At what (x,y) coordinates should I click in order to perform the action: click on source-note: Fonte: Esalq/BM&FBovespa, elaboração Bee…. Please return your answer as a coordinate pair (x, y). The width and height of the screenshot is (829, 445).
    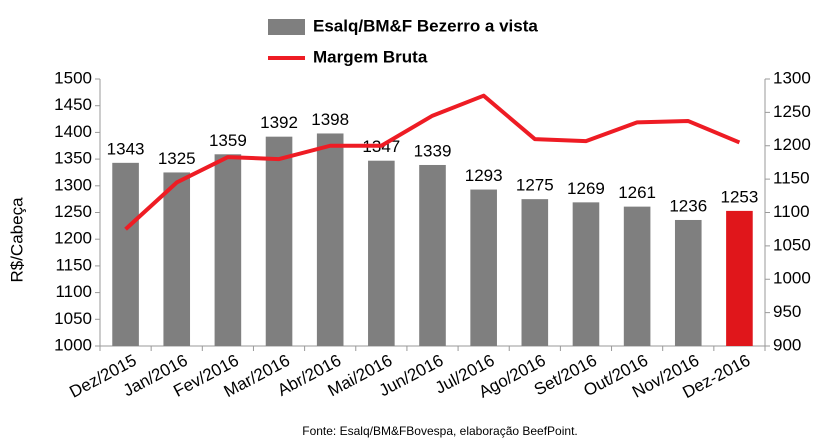
    Looking at the image, I should click on (440, 431).